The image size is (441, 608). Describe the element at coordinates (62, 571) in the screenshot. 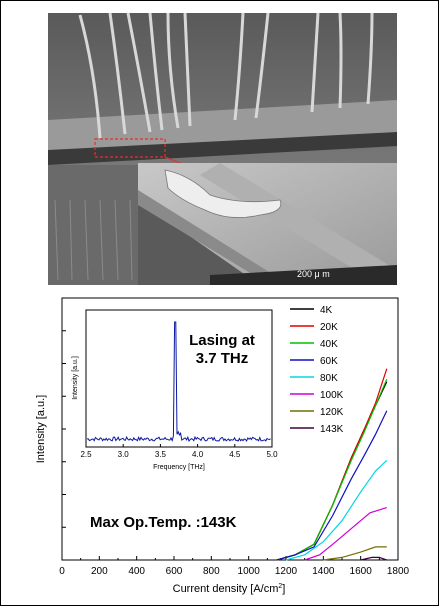

I see `main-x-tick-label: 0` at that location.